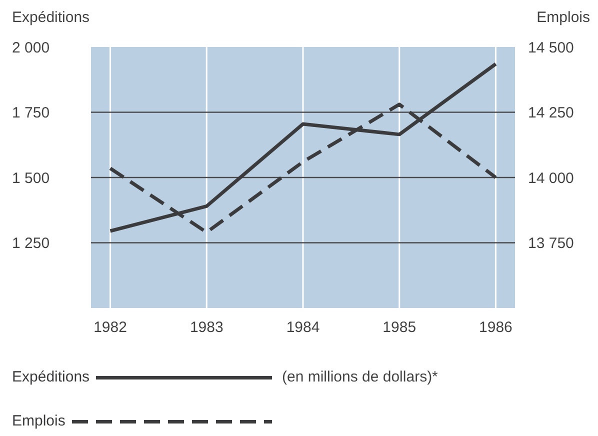 This screenshot has height=436, width=598. What do you see at coordinates (551, 243) in the screenshot?
I see `y2-tick-label: 13 750` at bounding box center [551, 243].